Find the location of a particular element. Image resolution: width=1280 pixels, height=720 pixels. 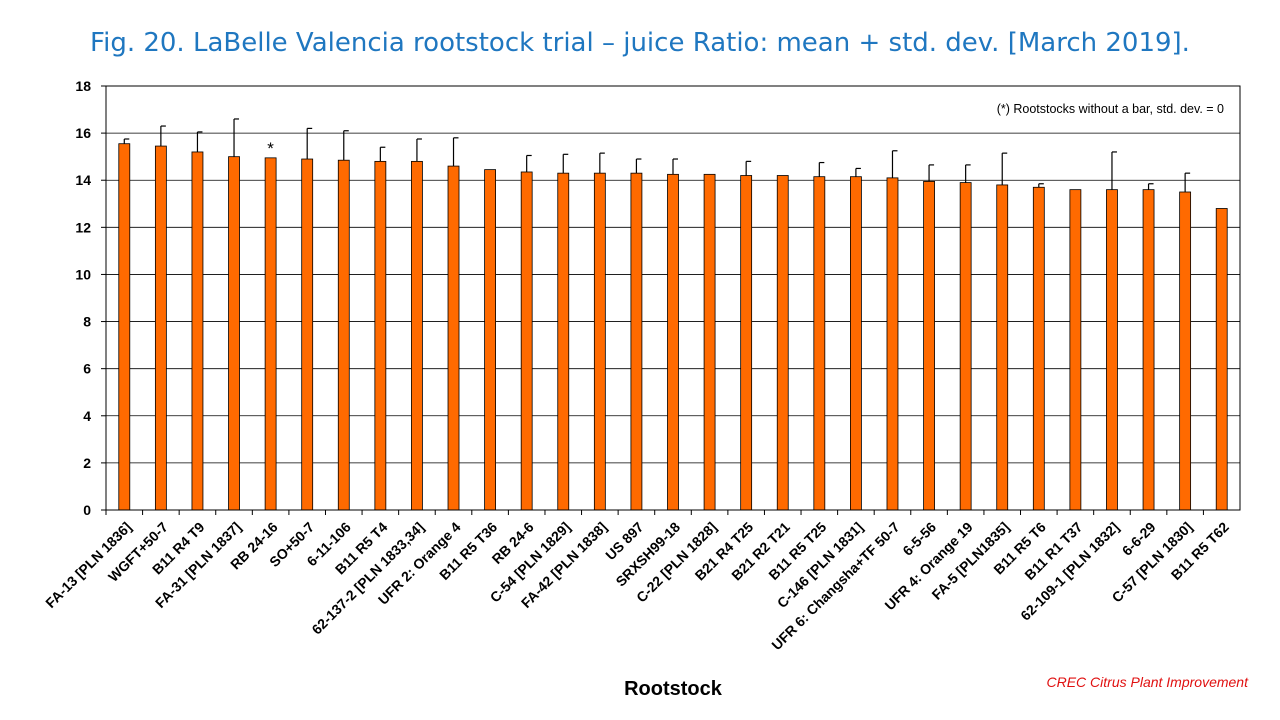

y-axis: 0 2 4 6 8 10 12 14 16 18 is located at coordinates (90, 298).